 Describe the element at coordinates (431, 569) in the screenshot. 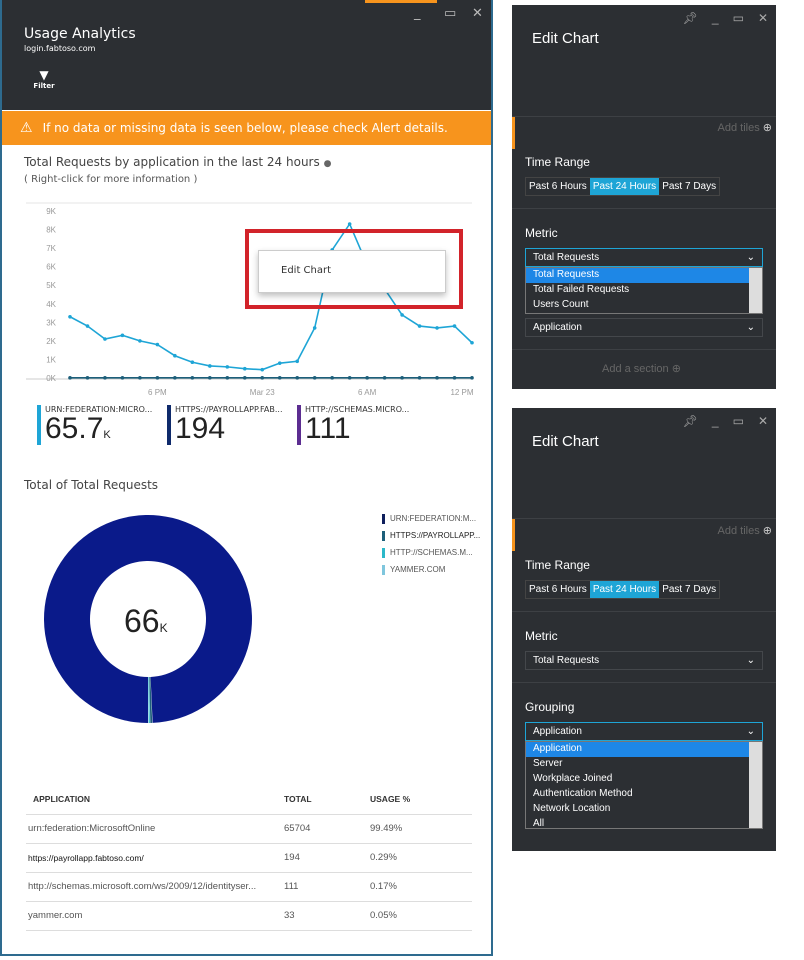

I see `legend-item: YAMMER.COM` at that location.